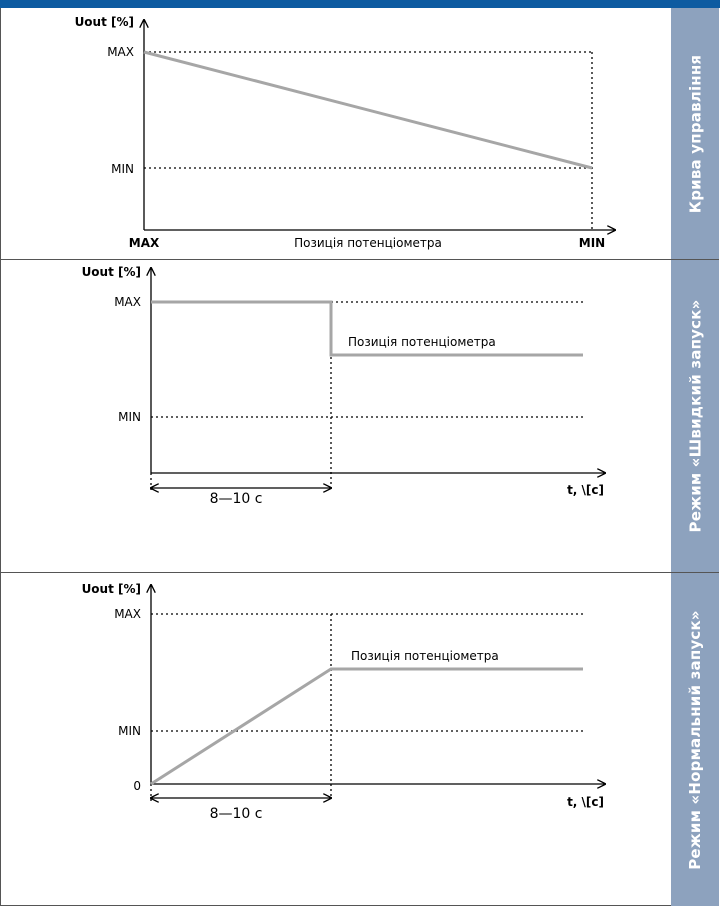 The image size is (720, 910). Describe the element at coordinates (366, 726) in the screenshot. I see `normal-start-curve` at that location.